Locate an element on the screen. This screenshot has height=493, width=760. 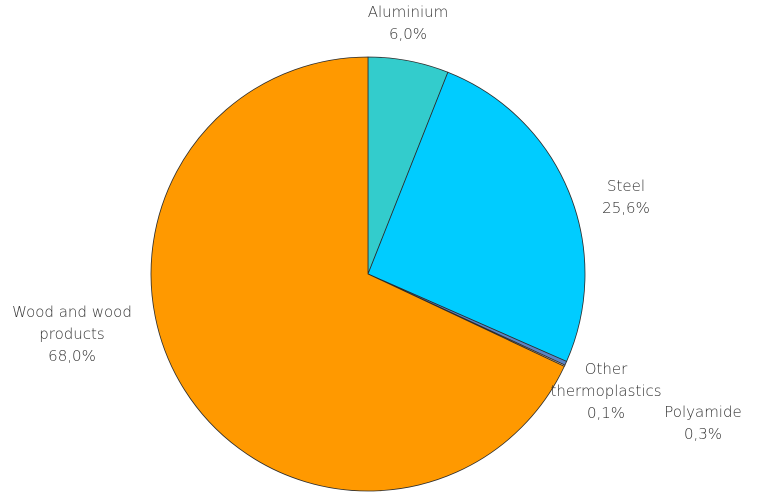
slice-label-other-thermoplastics: Other thermoplastics 0,1% is located at coordinates (605, 391).